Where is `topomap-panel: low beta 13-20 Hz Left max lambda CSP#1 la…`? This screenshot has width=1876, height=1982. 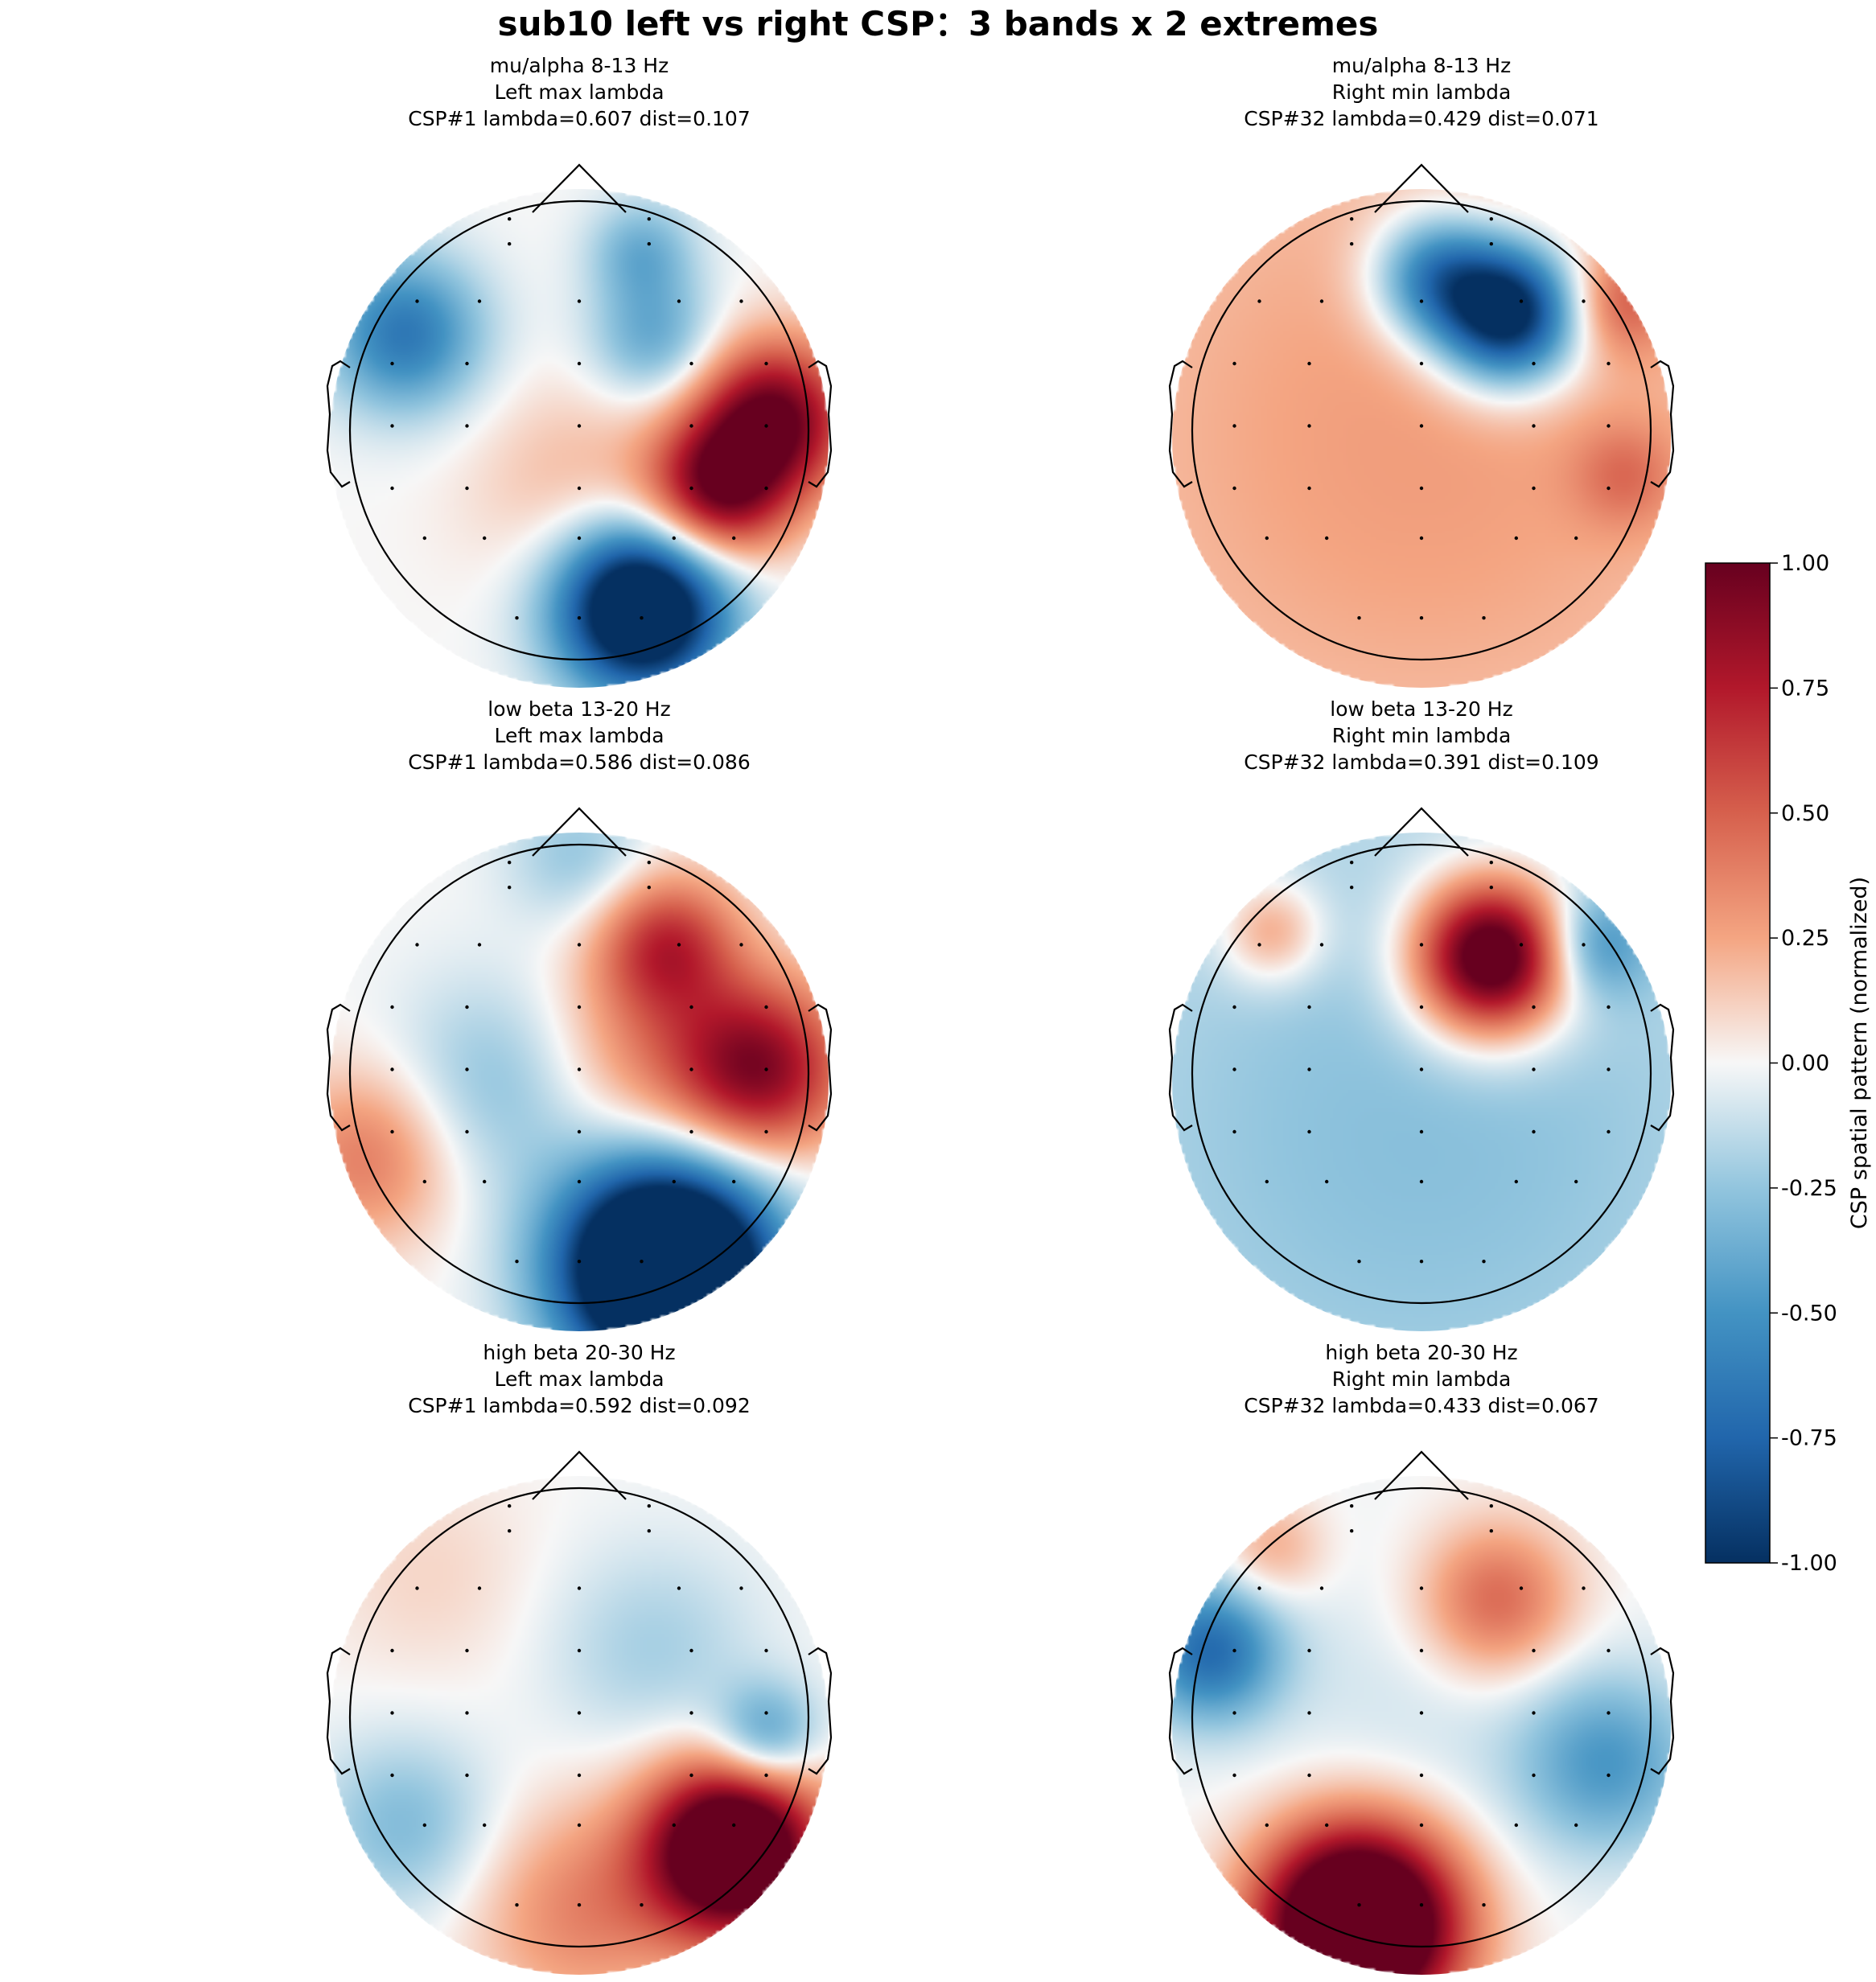
topomap-panel: low beta 13-20 Hz Left max lambda CSP#1 la… is located at coordinates (579, 1014).